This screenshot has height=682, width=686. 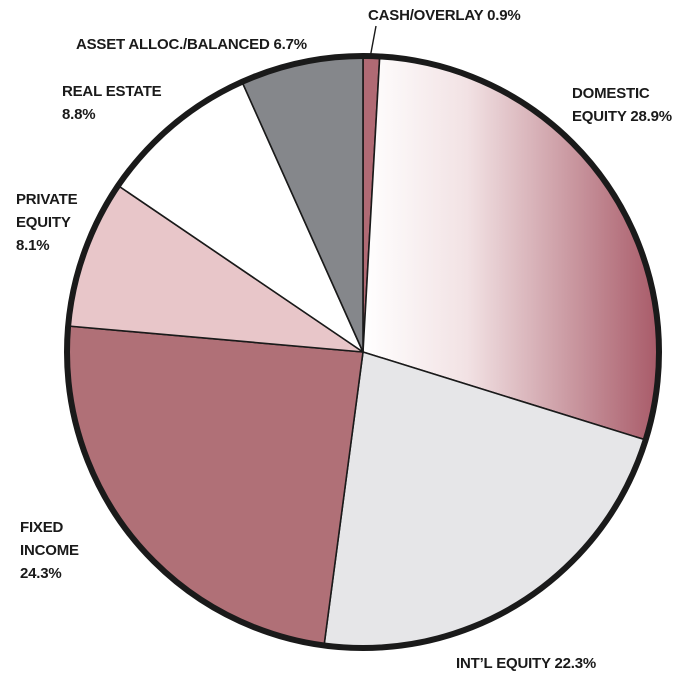 I want to click on label-line: 24.3%, so click(x=41, y=573).